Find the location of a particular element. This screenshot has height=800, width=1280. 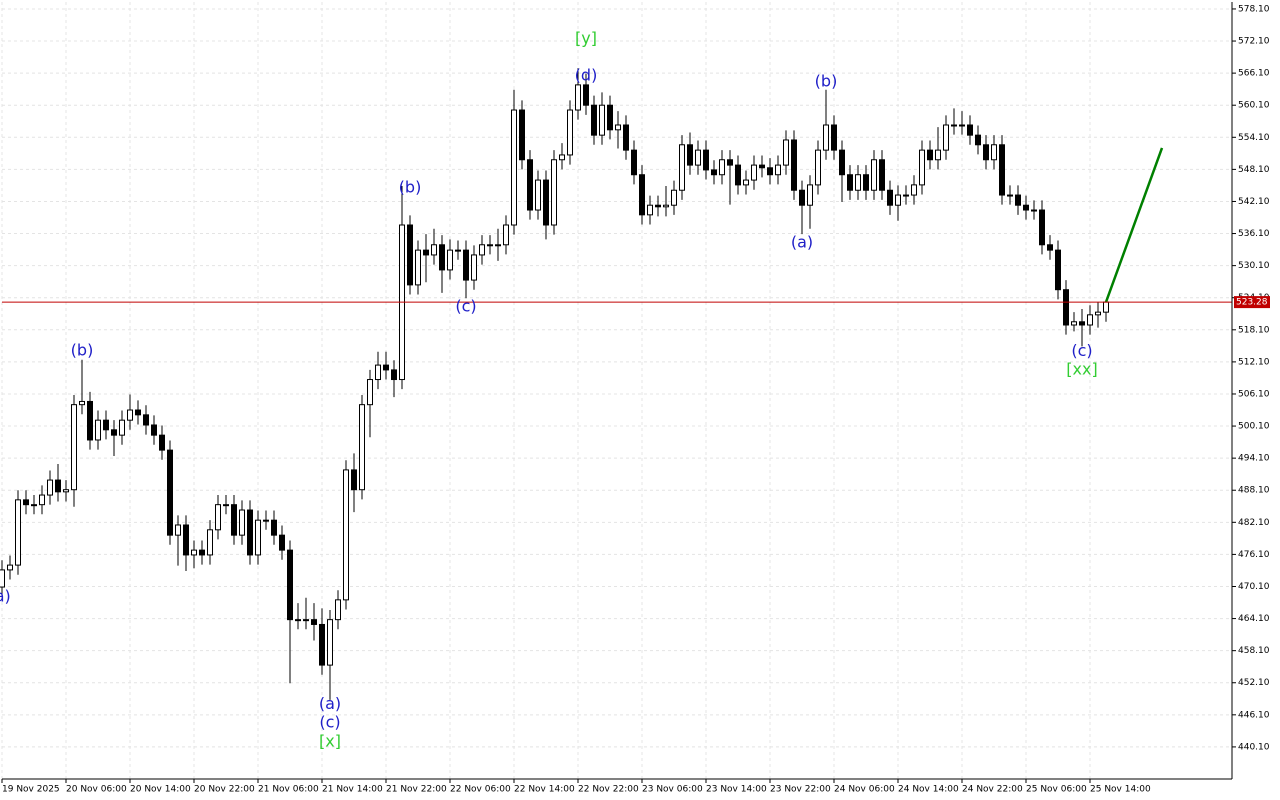

x-tick-label: 23 Nov 14:00 is located at coordinates (736, 790).